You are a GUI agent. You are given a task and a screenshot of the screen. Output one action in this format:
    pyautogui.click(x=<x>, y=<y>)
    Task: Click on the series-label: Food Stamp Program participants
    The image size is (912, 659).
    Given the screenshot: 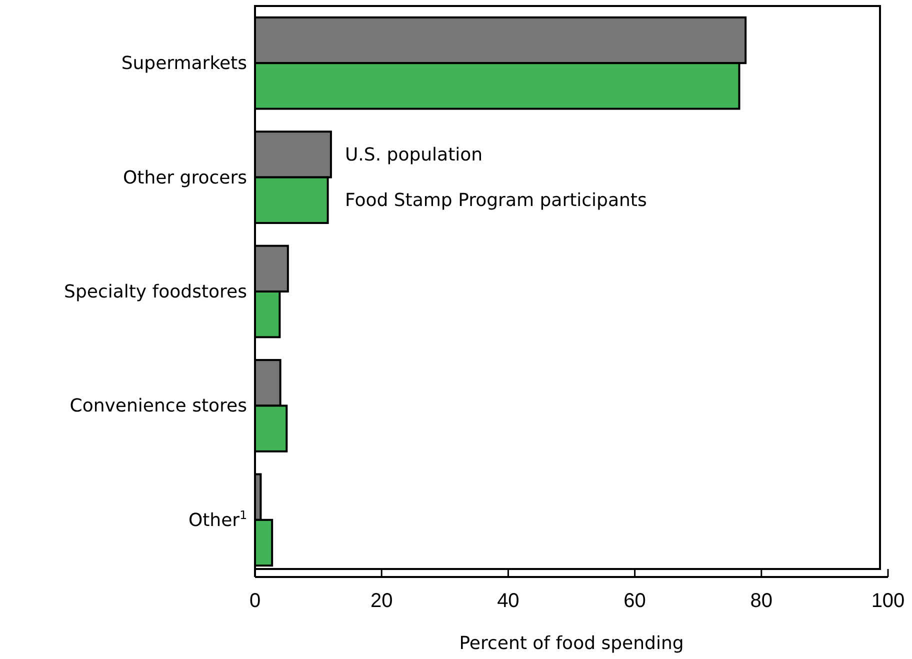 What is the action you would take?
    pyautogui.click(x=496, y=201)
    